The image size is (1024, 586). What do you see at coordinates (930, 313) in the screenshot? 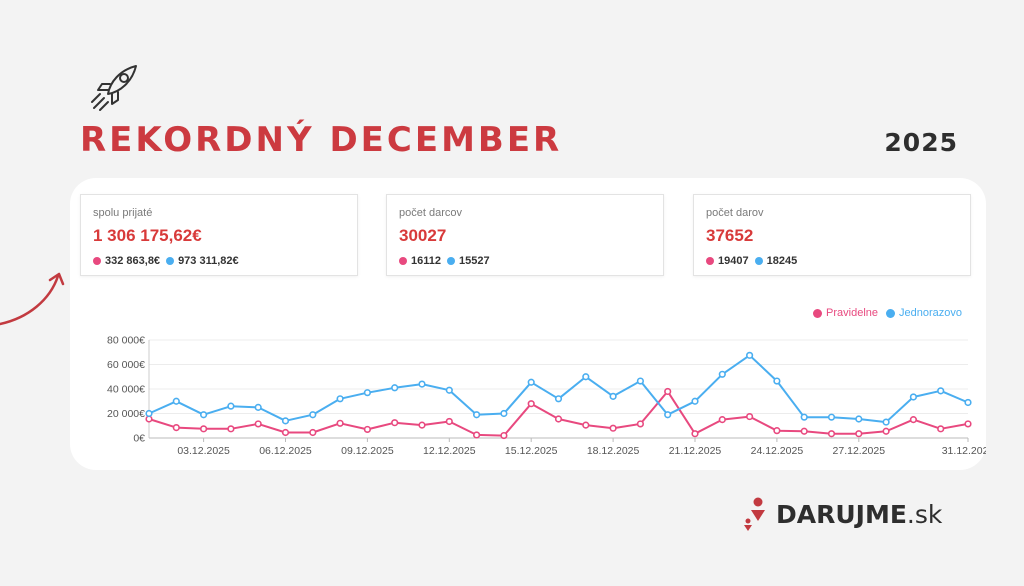
I see `legend-label: Jednorazovo` at bounding box center [930, 313].